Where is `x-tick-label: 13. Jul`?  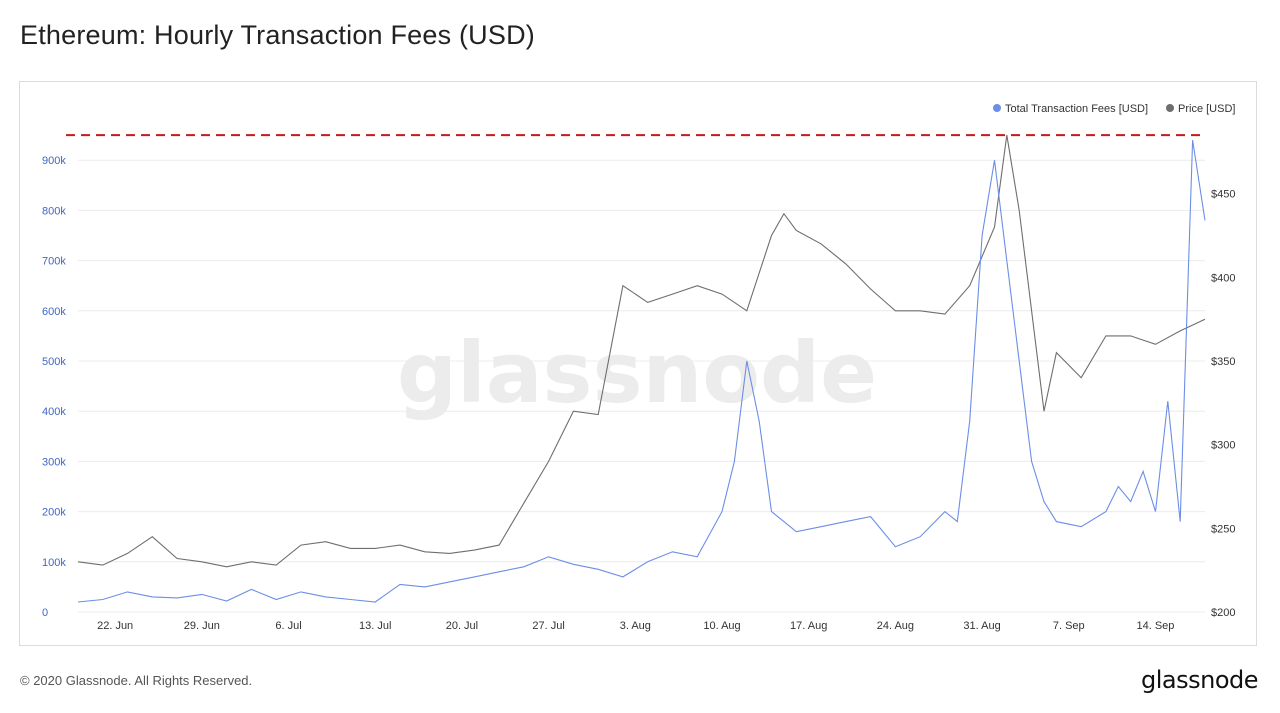 x-tick-label: 13. Jul is located at coordinates (375, 626).